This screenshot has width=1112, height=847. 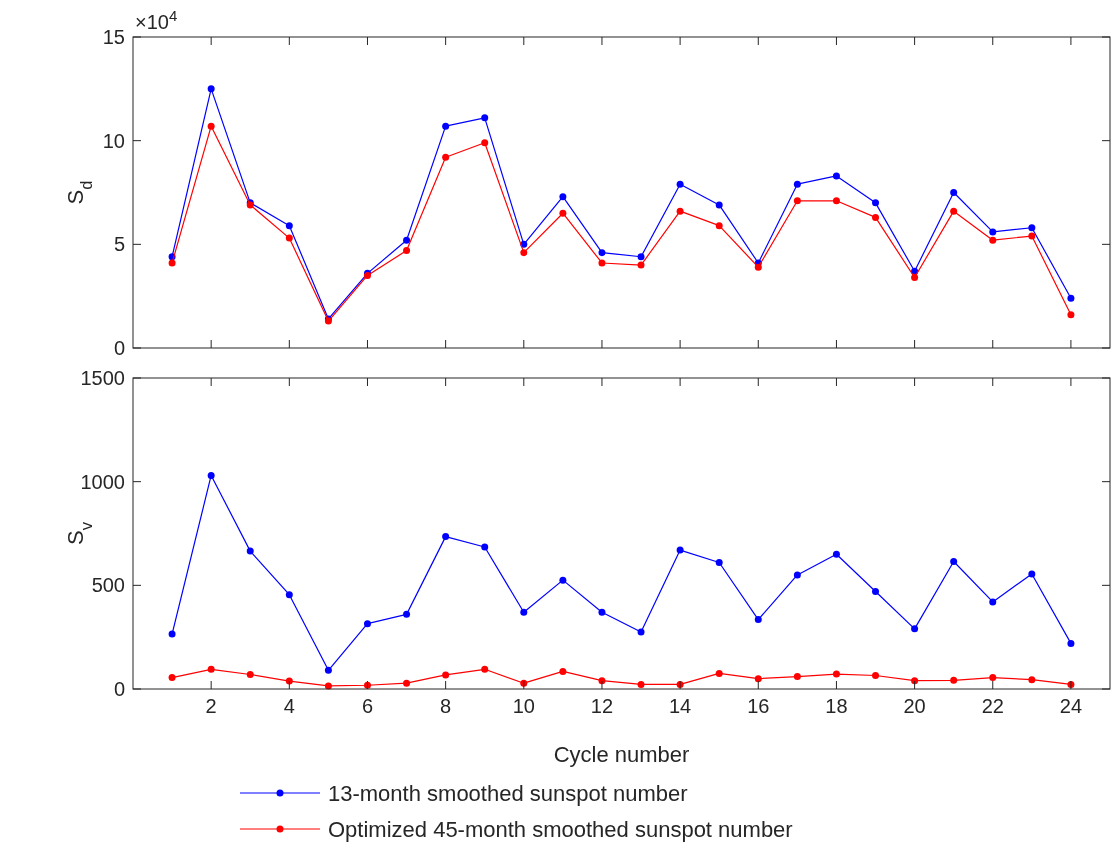 What do you see at coordinates (113, 37) in the screenshot?
I see `y-tick-label: 15` at bounding box center [113, 37].